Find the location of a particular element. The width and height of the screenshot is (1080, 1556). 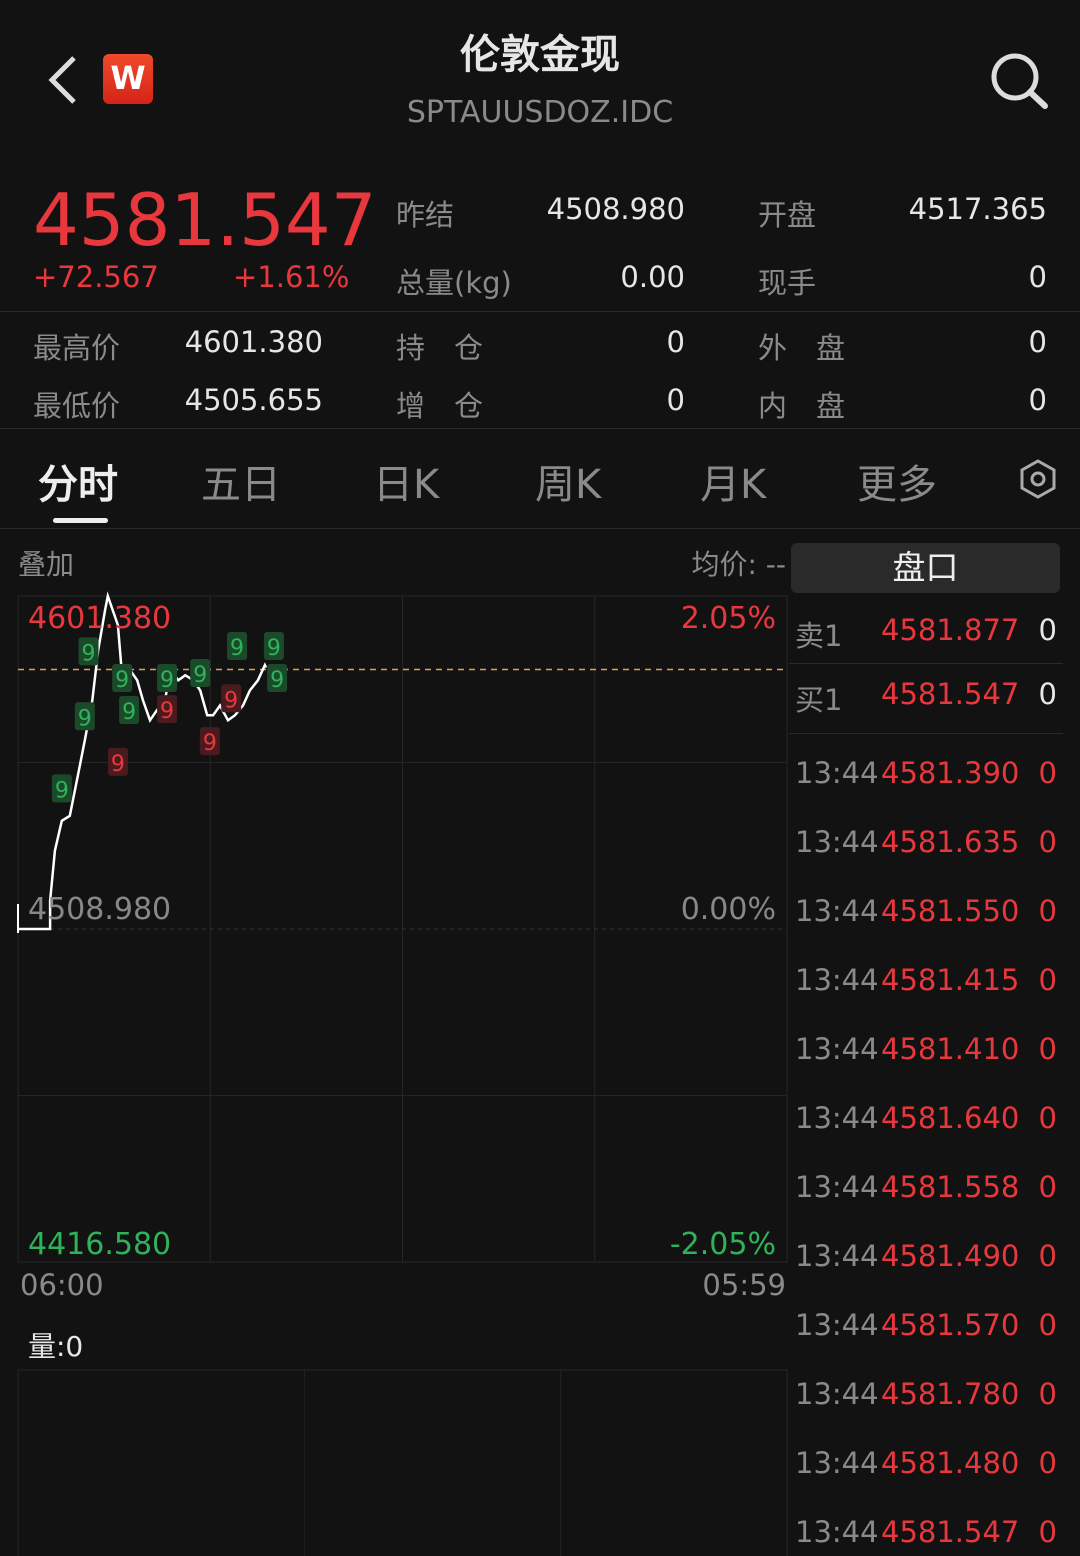

back-chevron-icon is located at coordinates (64, 80).